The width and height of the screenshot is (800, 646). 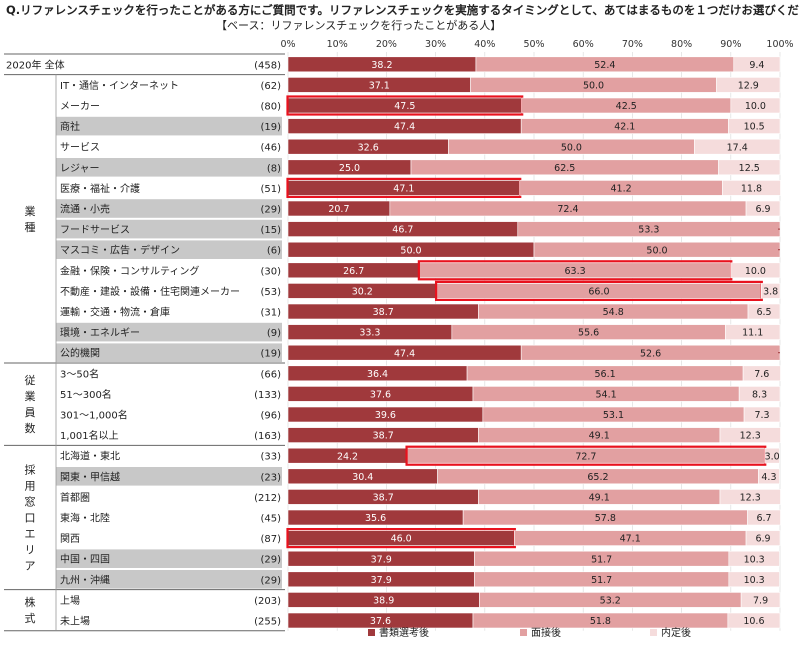 I want to click on row-label: 環境・エネルギー, so click(x=100, y=332).